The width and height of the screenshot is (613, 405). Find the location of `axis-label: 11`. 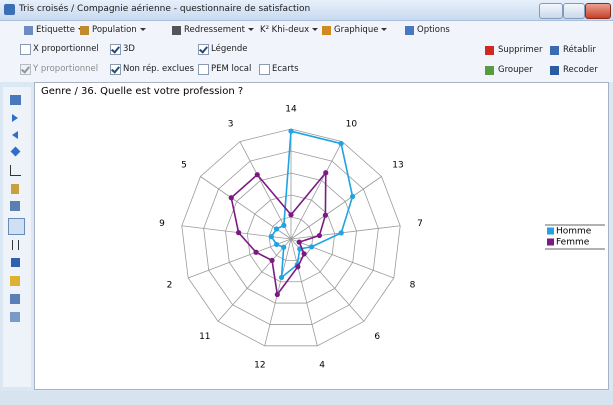

axis-label: 11 is located at coordinates (204, 337).